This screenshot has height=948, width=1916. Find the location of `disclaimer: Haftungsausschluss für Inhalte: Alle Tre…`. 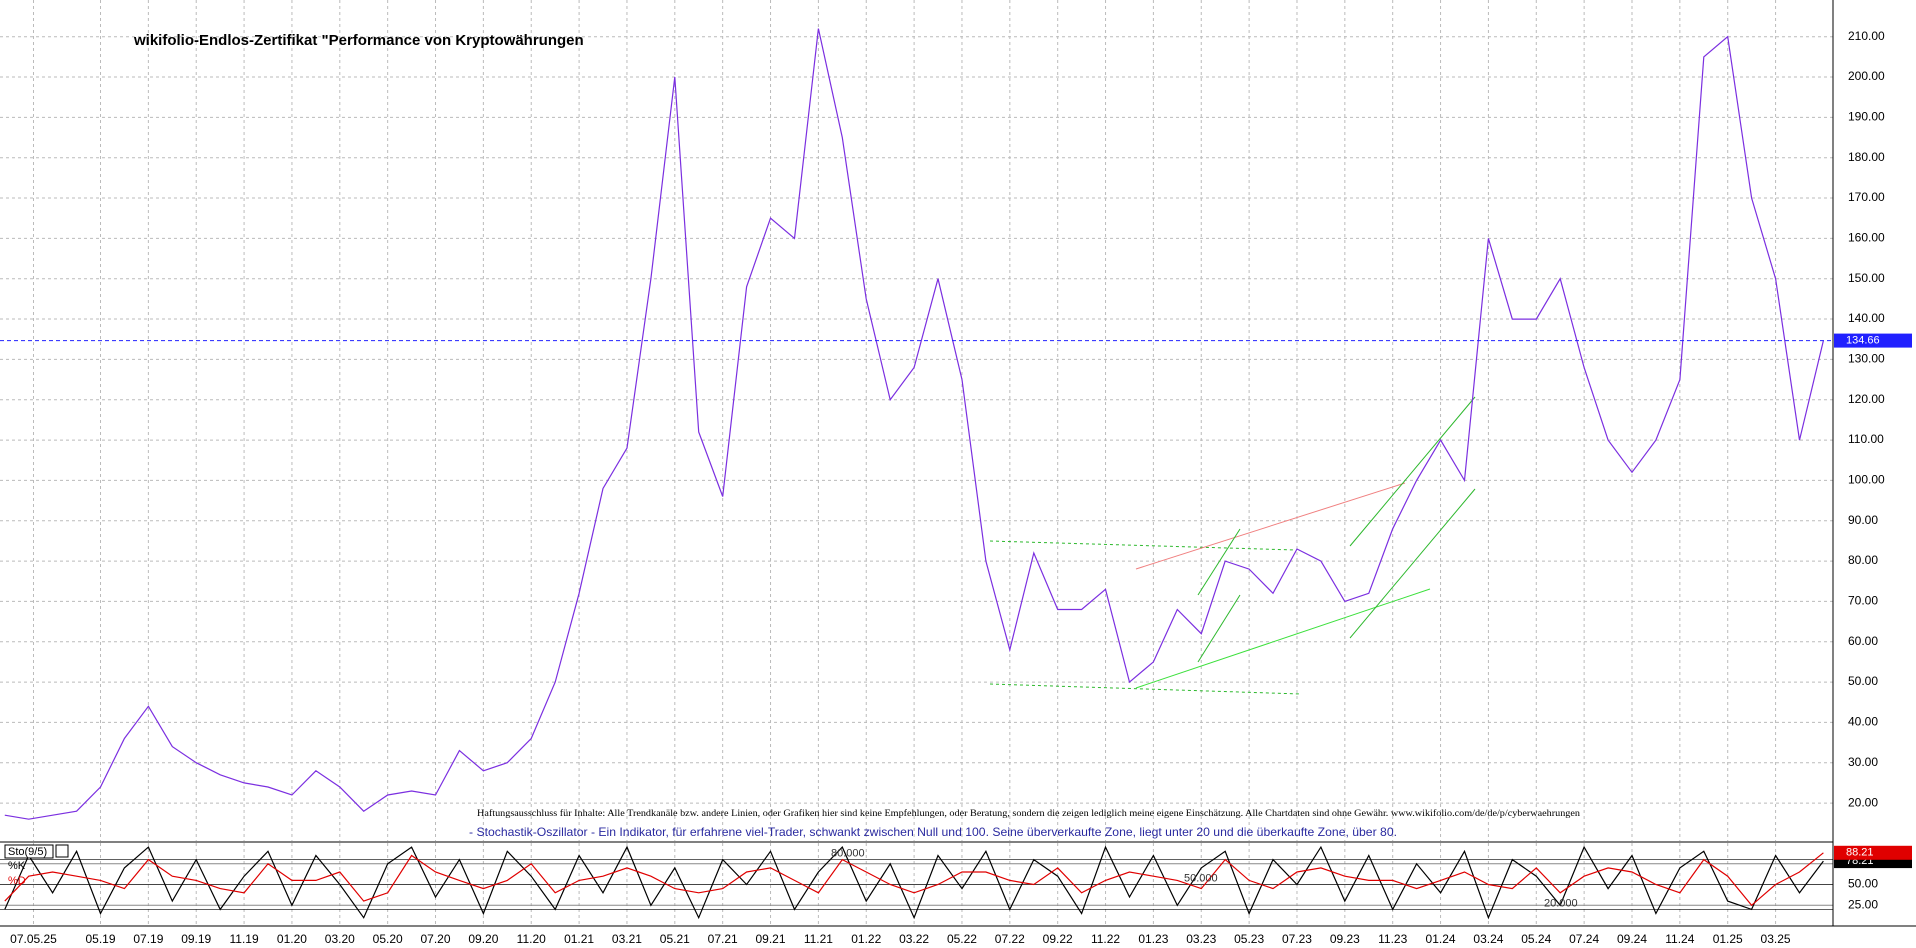

disclaimer: Haftungsausschluss für Inhalte: Alle Tre… is located at coordinates (1028, 813).